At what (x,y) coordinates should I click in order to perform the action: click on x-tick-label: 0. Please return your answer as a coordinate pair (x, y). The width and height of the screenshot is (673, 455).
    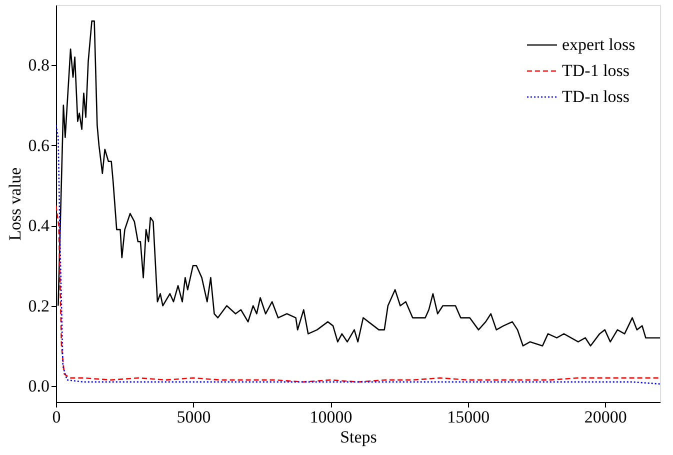
    Looking at the image, I should click on (56, 417).